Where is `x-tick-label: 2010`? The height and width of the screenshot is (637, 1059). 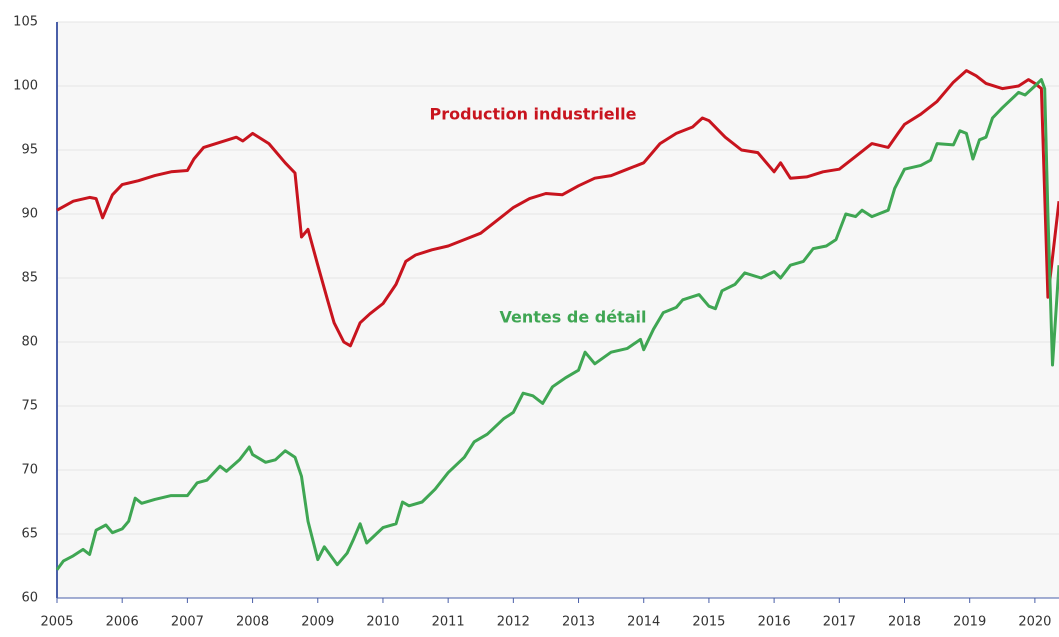
x-tick-label: 2010 is located at coordinates (382, 622).